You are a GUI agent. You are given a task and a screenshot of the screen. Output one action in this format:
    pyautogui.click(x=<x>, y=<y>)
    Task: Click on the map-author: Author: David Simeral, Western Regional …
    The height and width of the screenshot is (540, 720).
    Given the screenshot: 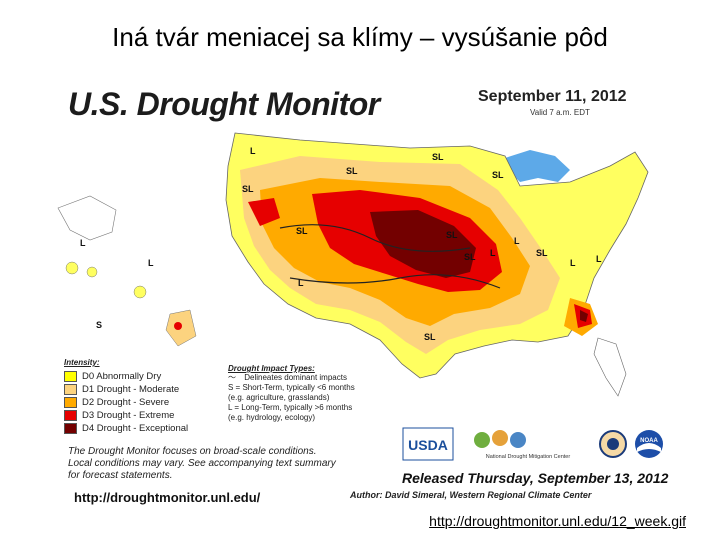 What is the action you would take?
    pyautogui.click(x=471, y=495)
    